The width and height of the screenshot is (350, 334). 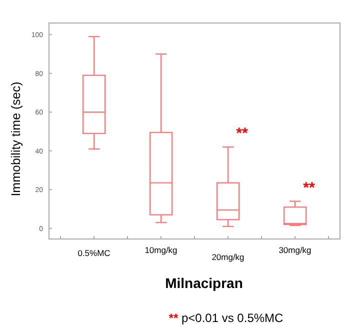 I want to click on text: ** p<0.01 vs 0.5%MC, so click(x=226, y=318).